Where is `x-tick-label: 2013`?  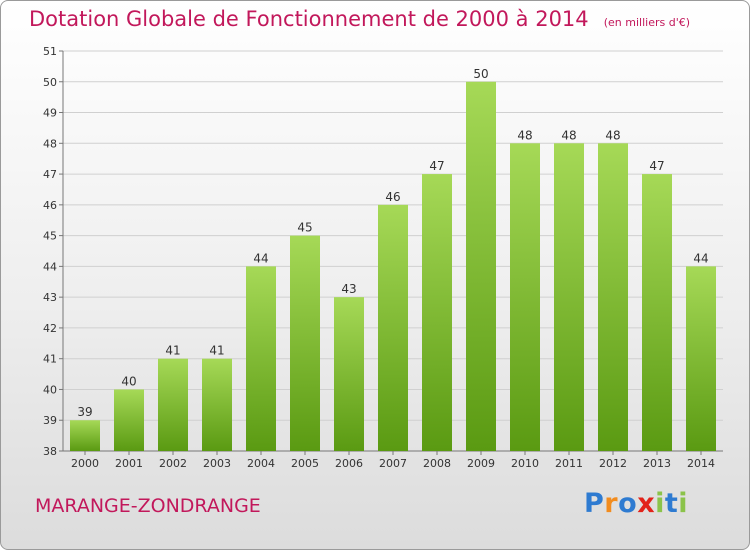 x-tick-label: 2013 is located at coordinates (657, 463).